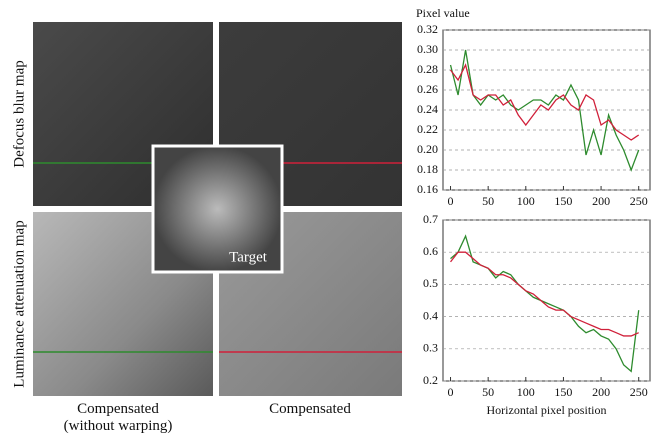  I want to click on column-label: Compensated (without warping), so click(118, 417).